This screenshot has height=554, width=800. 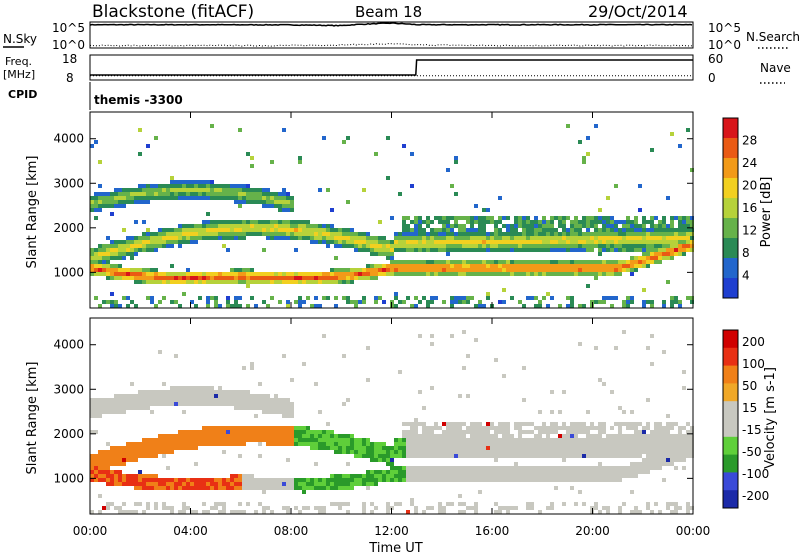 I want to click on colorbar-tick-label: -200, so click(x=755, y=496).